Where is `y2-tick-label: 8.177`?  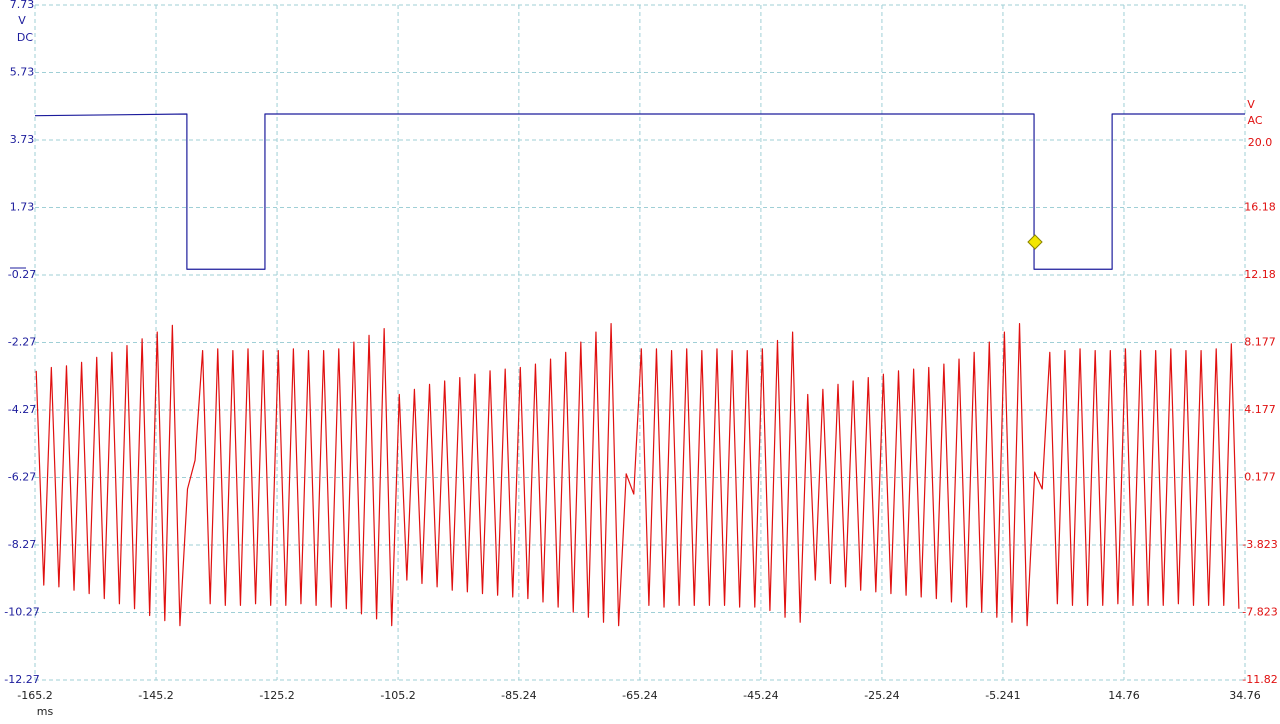 y2-tick-label: 8.177 is located at coordinates (1260, 342).